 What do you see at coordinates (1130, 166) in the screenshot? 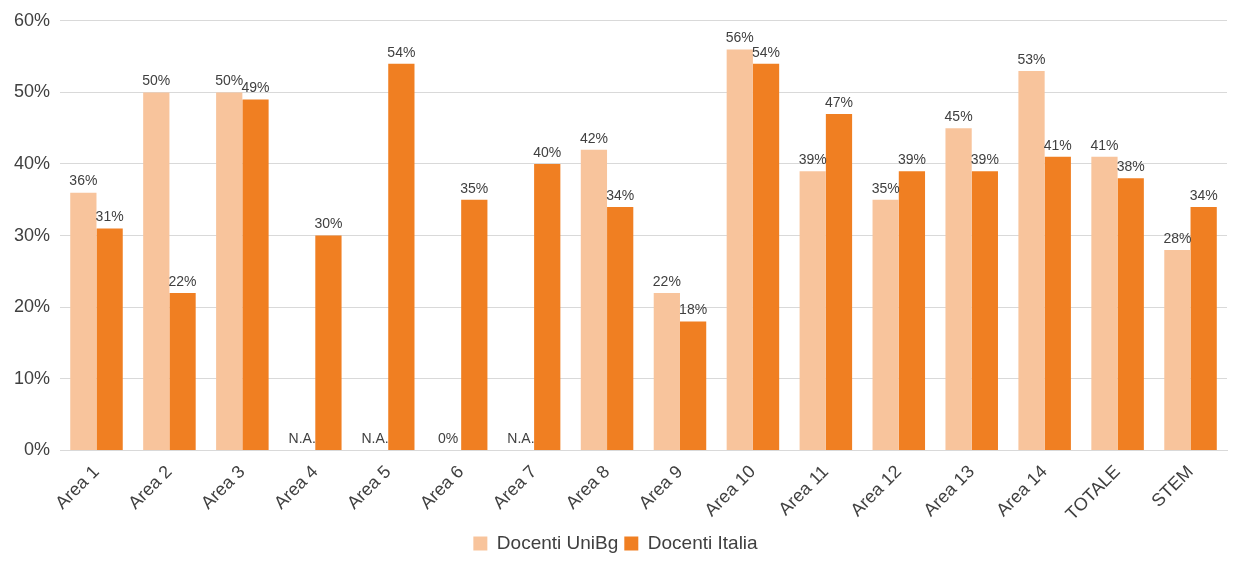
I see `data-label: 38%` at bounding box center [1130, 166].